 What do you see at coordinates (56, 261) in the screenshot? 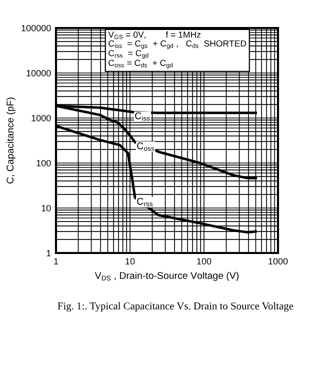
I see `x-tick-label: 1` at bounding box center [56, 261].